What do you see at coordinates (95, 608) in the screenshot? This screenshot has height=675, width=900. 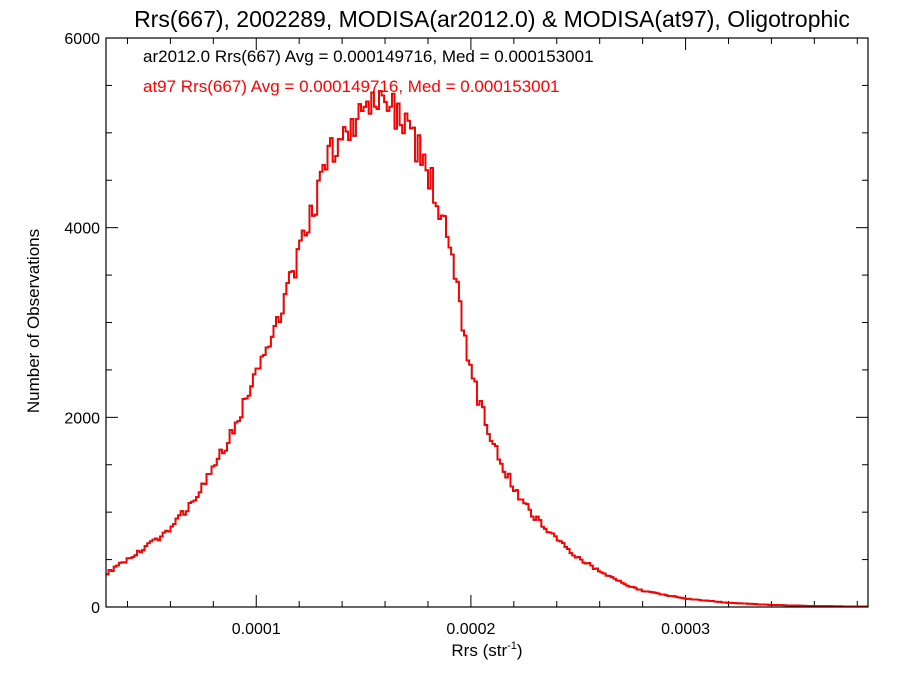 I see `y-tick-label: 0` at bounding box center [95, 608].